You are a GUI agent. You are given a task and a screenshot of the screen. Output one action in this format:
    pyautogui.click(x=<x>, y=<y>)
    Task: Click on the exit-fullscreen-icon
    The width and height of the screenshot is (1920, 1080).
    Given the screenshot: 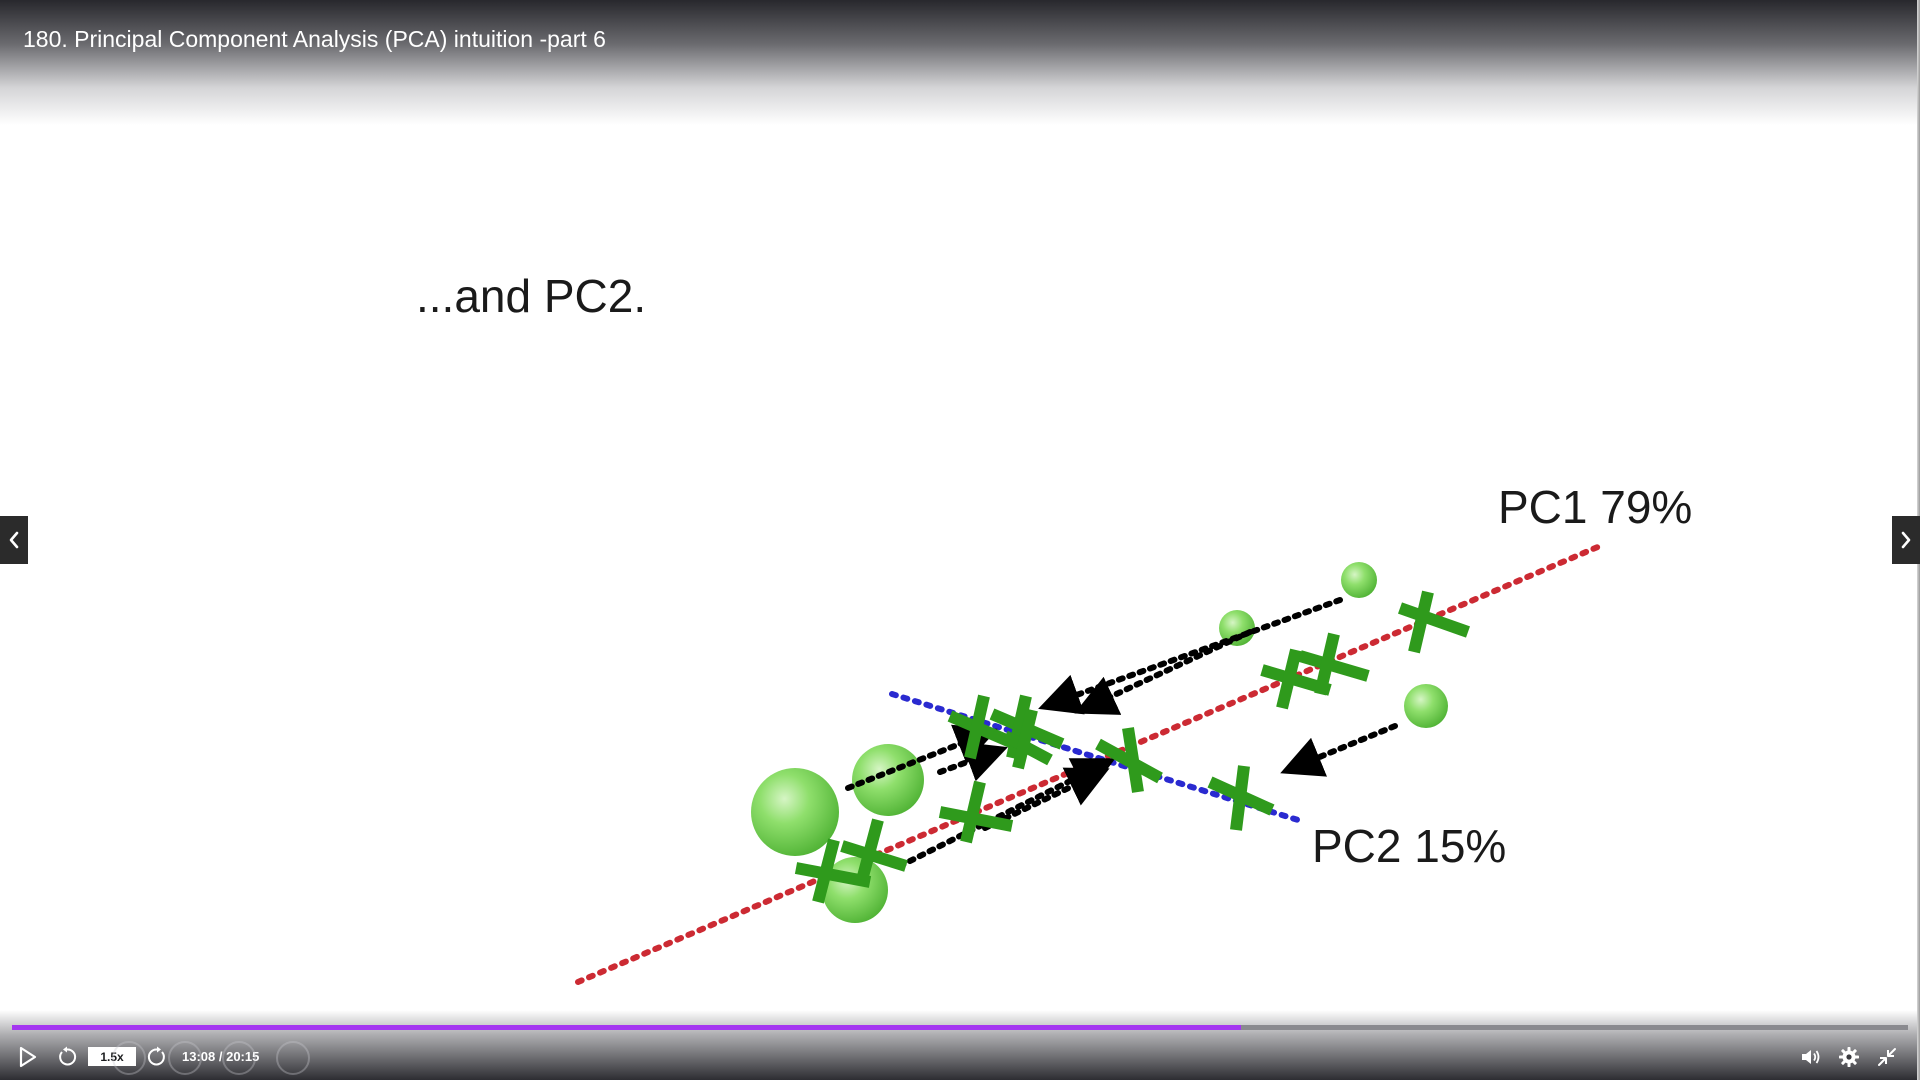 What is the action you would take?
    pyautogui.click(x=1887, y=1057)
    